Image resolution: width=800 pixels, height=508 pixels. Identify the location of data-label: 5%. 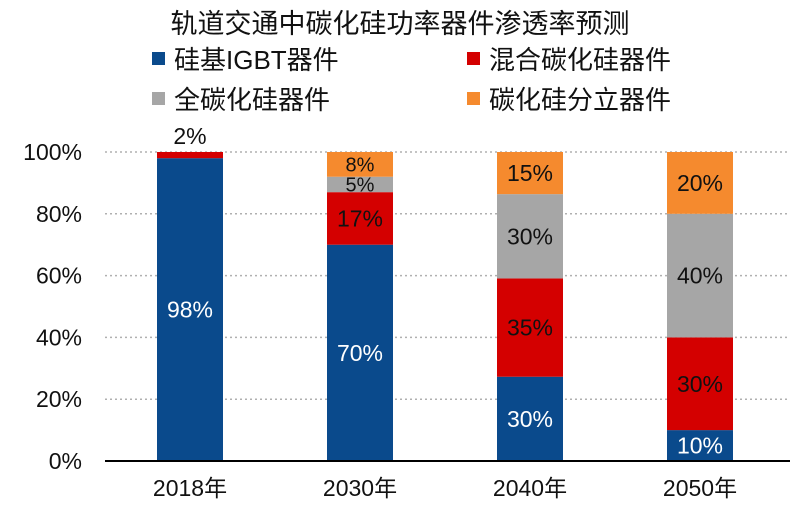
(360, 185).